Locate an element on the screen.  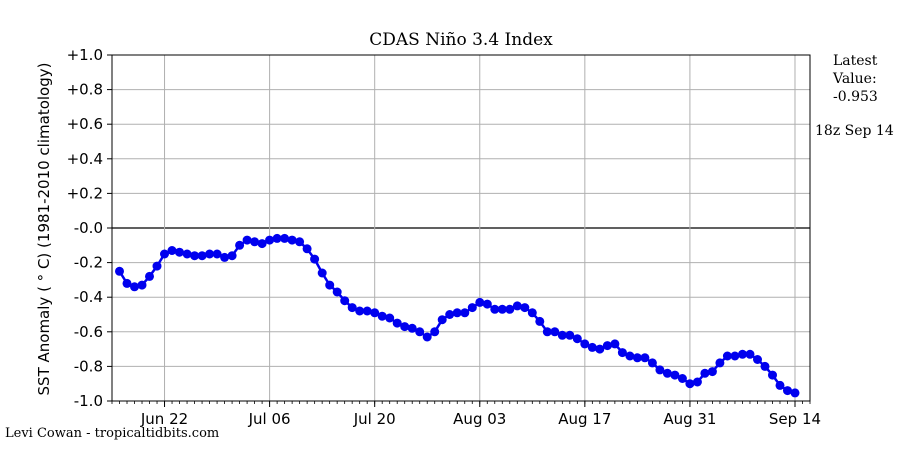
latest-label: Latest is located at coordinates (855, 61).